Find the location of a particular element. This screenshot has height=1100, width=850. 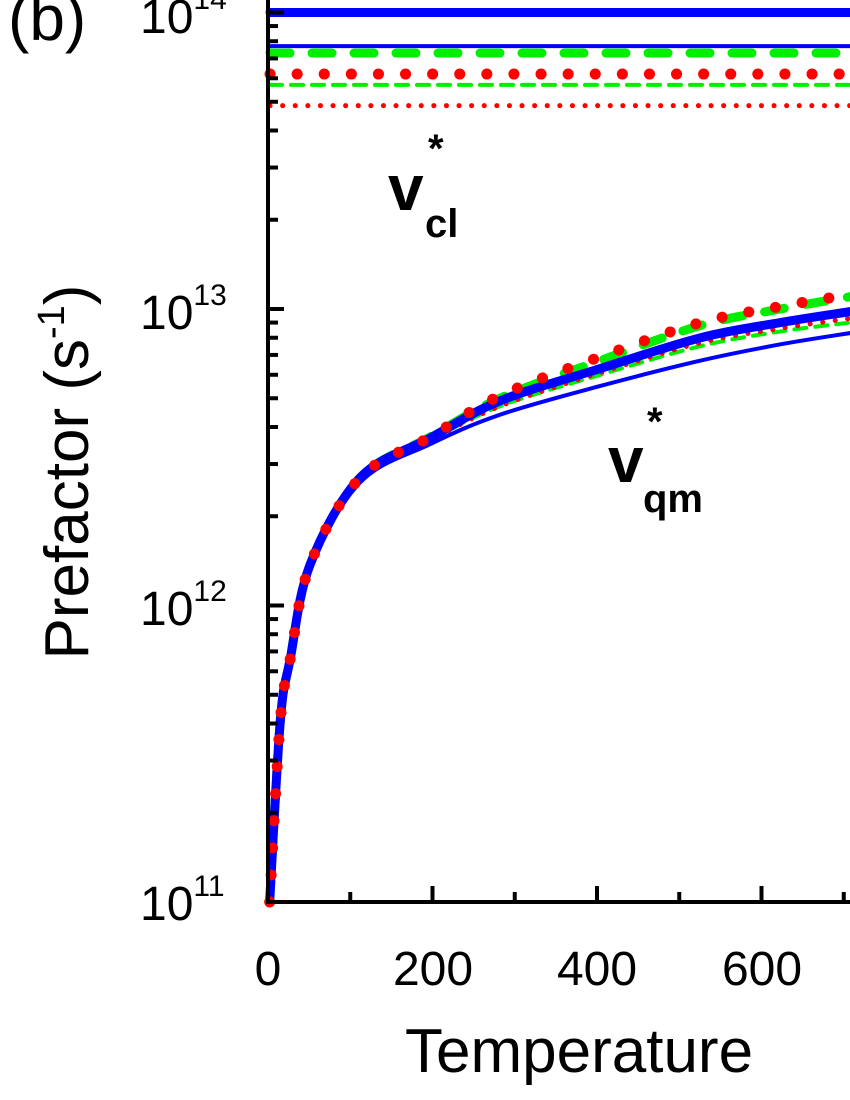

y-tick-label-1e12: 1012 is located at coordinates (183, 605).